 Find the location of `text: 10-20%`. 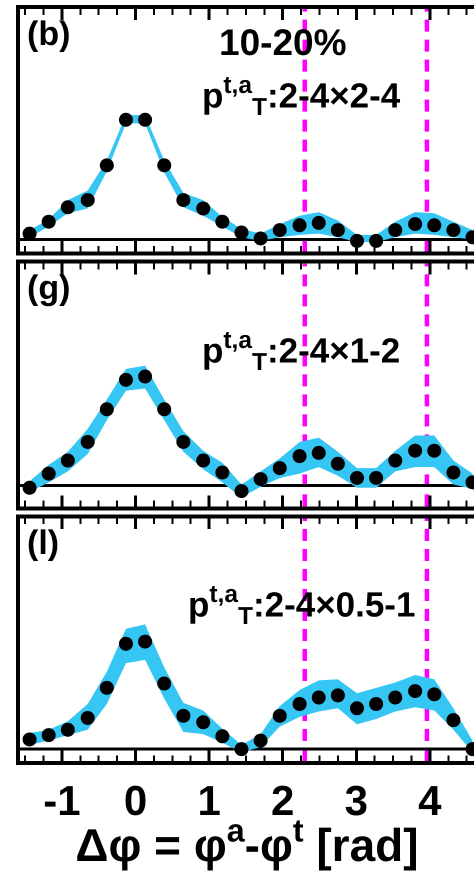

text: 10-20% is located at coordinates (283, 42).